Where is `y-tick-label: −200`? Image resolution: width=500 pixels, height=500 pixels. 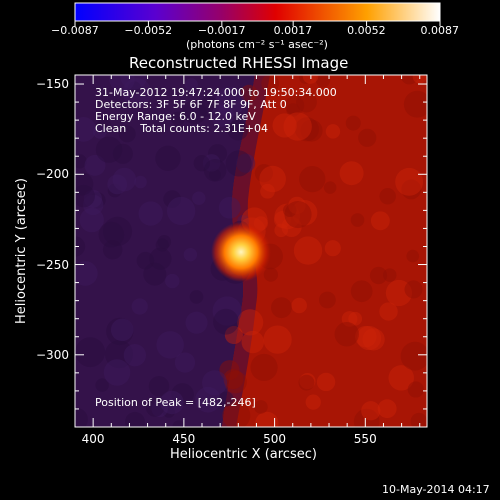
y-tick-label: −200 is located at coordinates (52, 174).